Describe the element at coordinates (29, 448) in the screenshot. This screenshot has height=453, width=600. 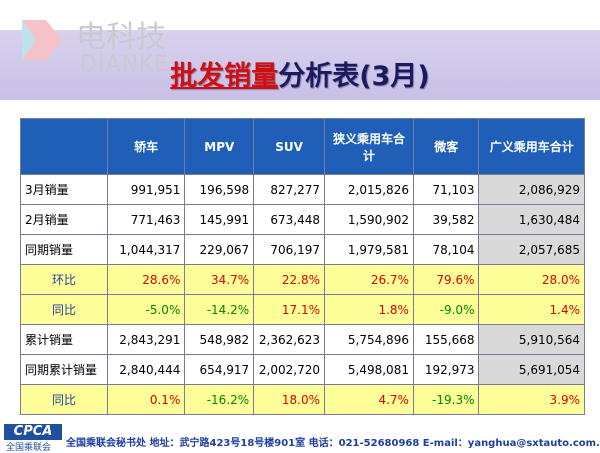
I see `cpca-name: 全国乘联会` at that location.